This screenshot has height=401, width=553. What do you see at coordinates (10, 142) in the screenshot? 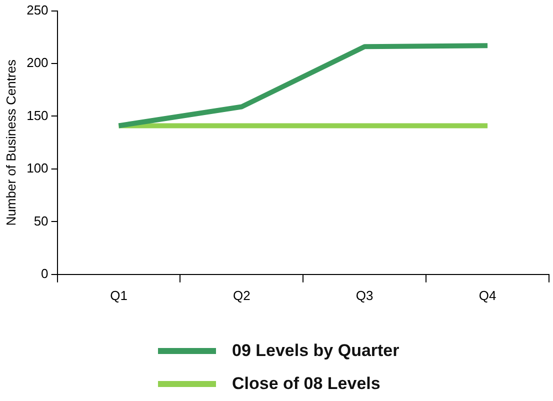
I see `y-axis-title: Number of Business Centres` at bounding box center [10, 142].